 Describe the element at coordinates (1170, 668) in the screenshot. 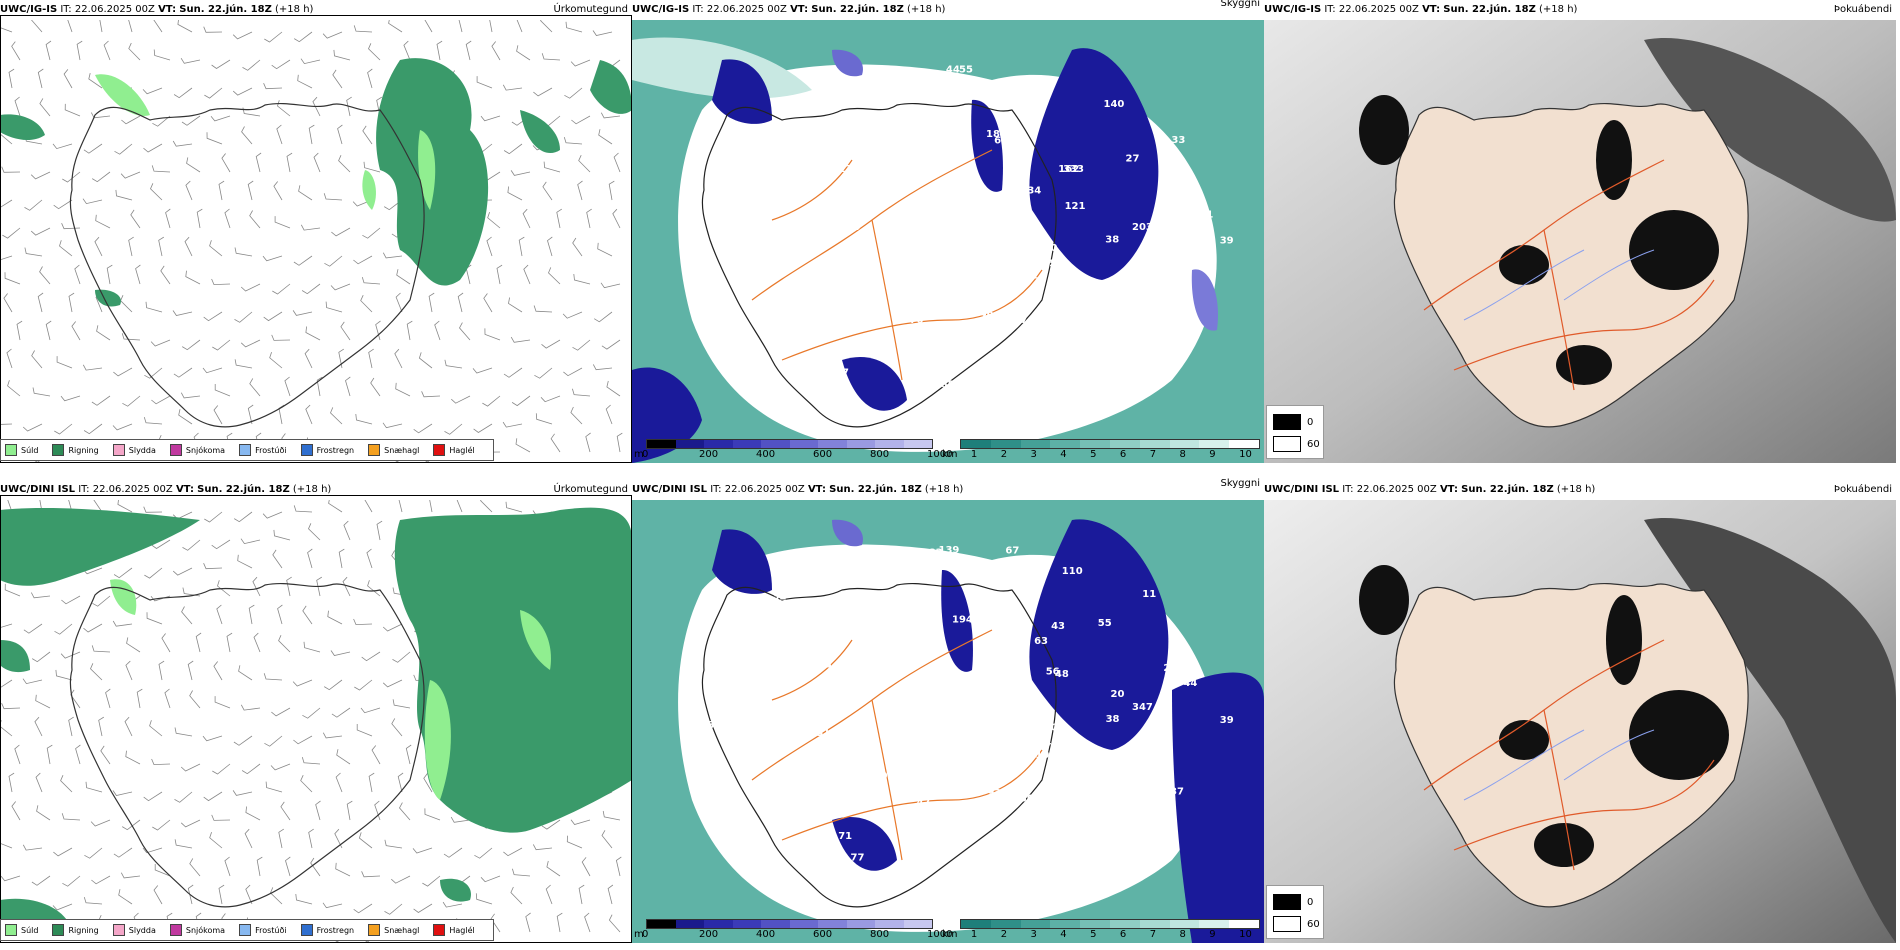

I see `visibility-value-label: 24` at that location.